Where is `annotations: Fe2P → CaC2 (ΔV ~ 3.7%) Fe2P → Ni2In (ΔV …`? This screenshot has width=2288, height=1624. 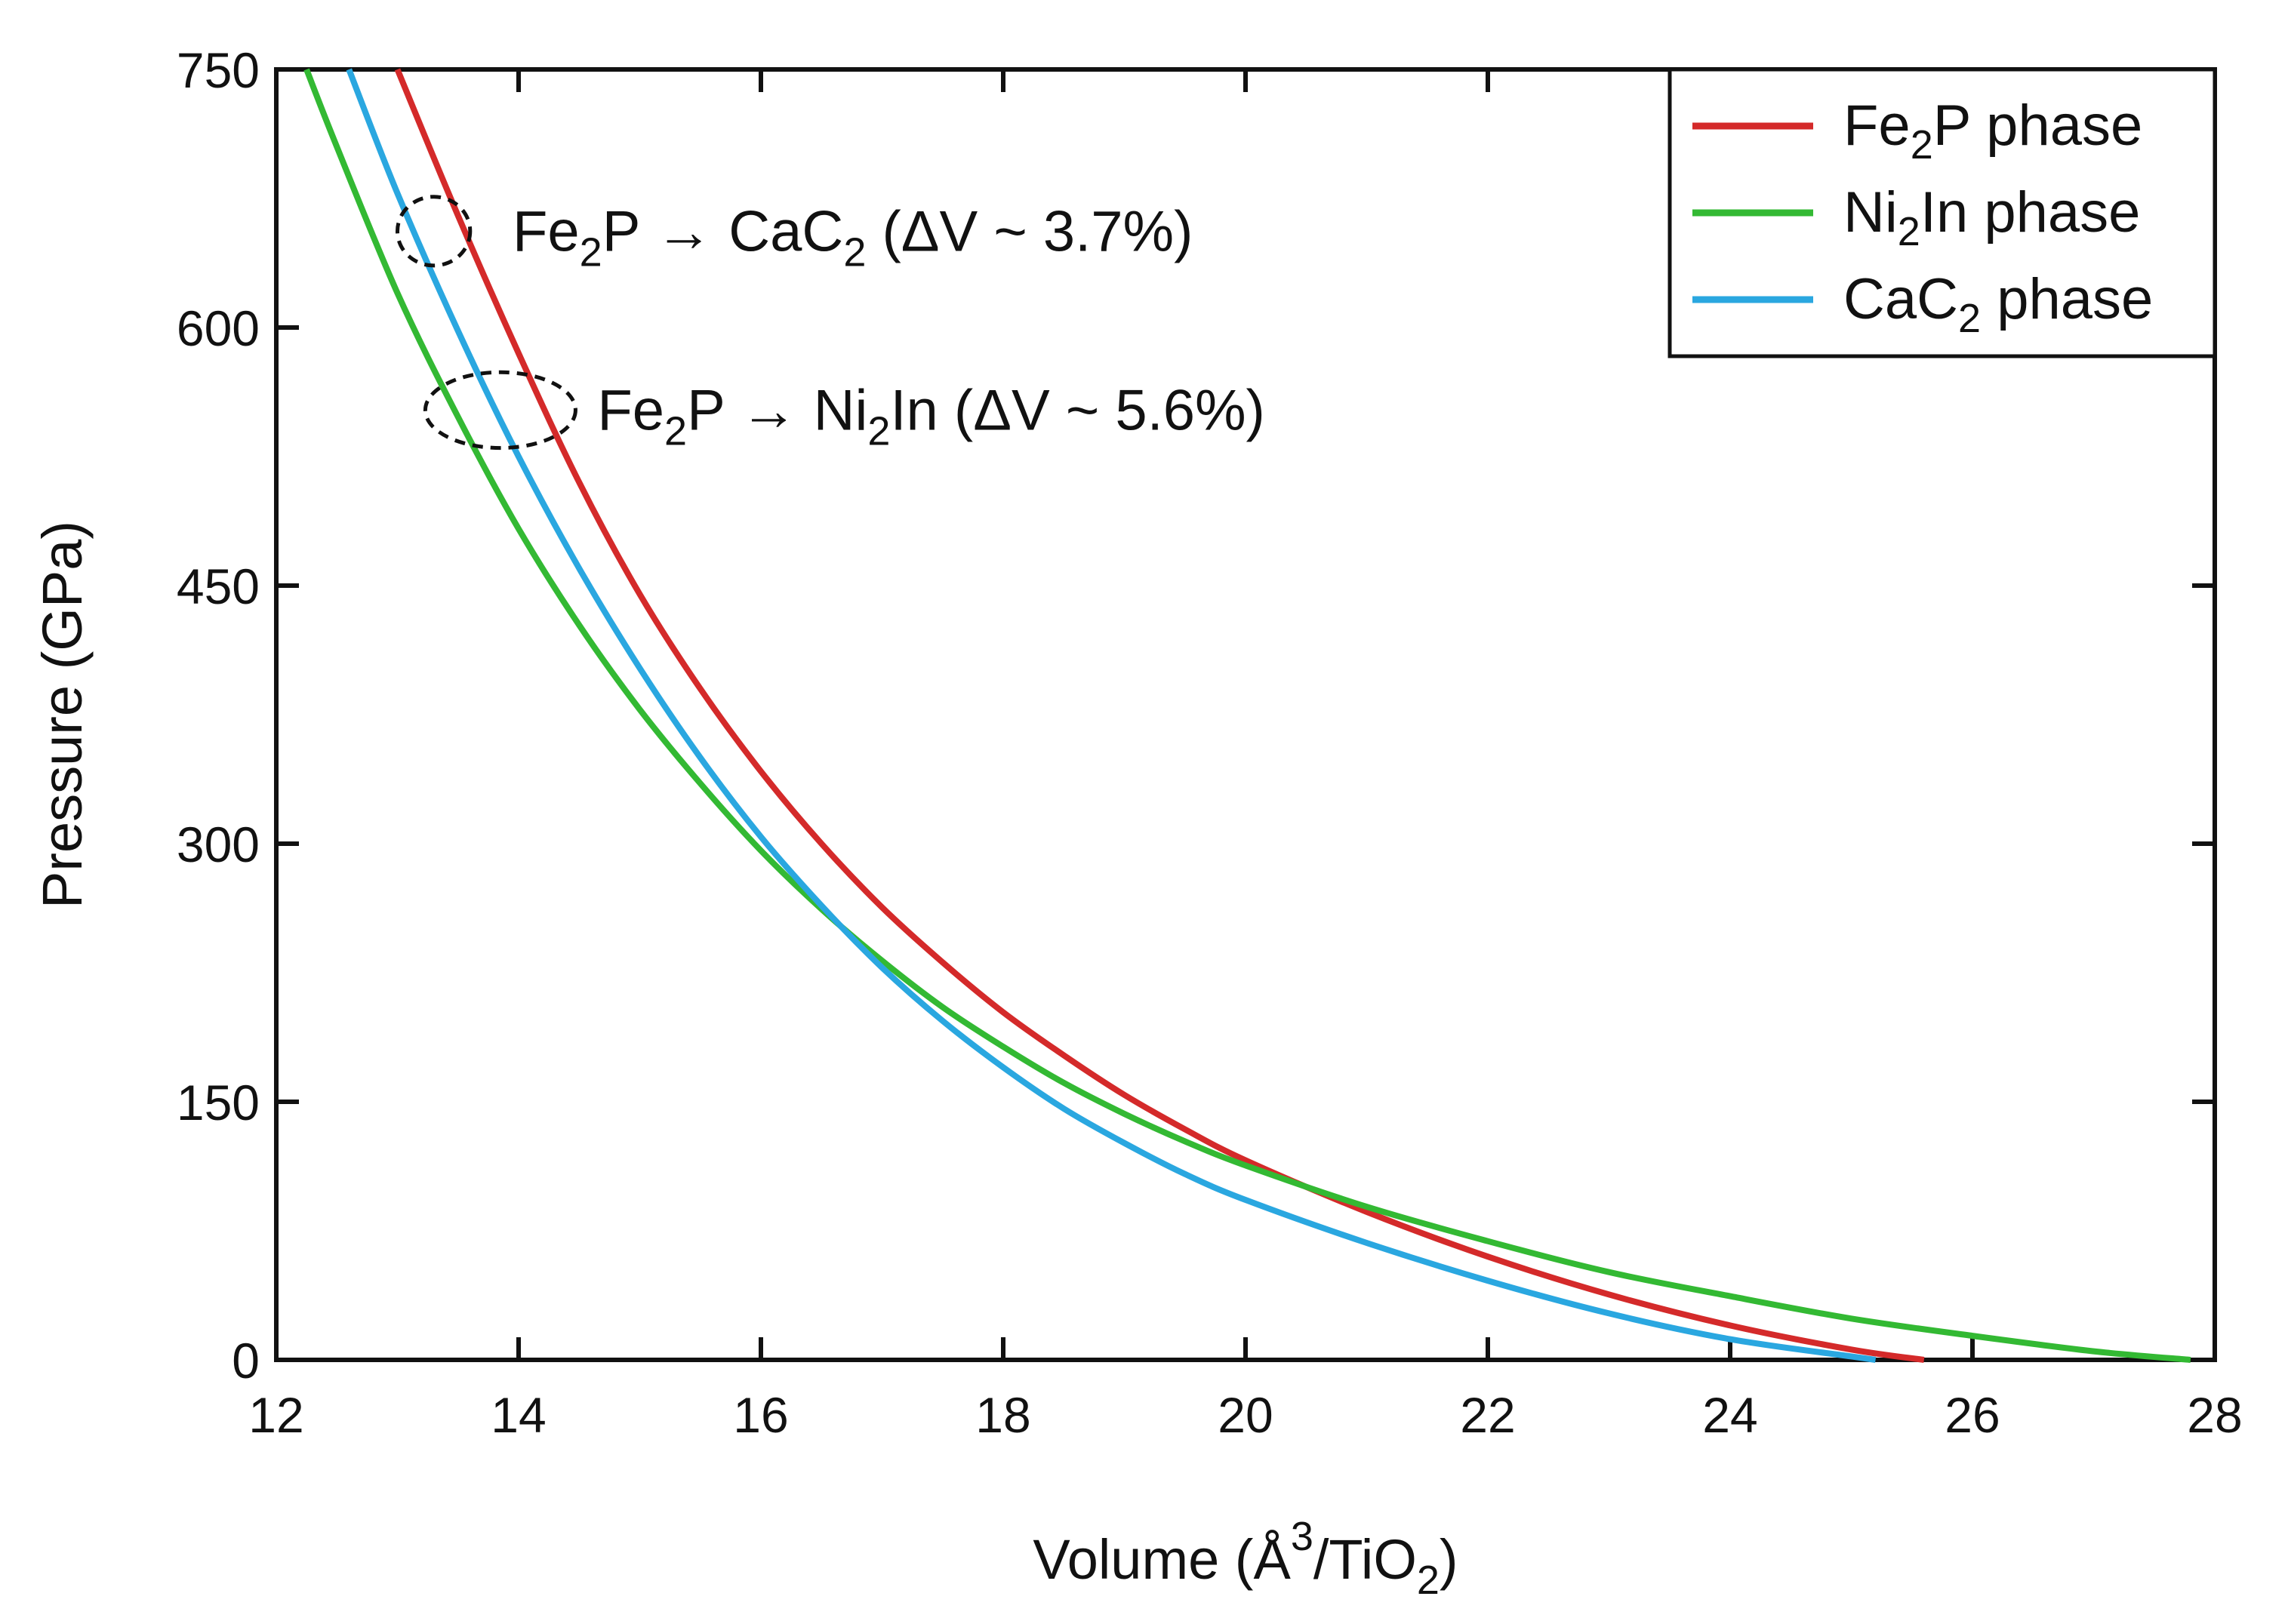 annotations: Fe2P → CaC2 (ΔV ~ 3.7%) Fe2P → Ni2In (ΔV … is located at coordinates (830, 324).